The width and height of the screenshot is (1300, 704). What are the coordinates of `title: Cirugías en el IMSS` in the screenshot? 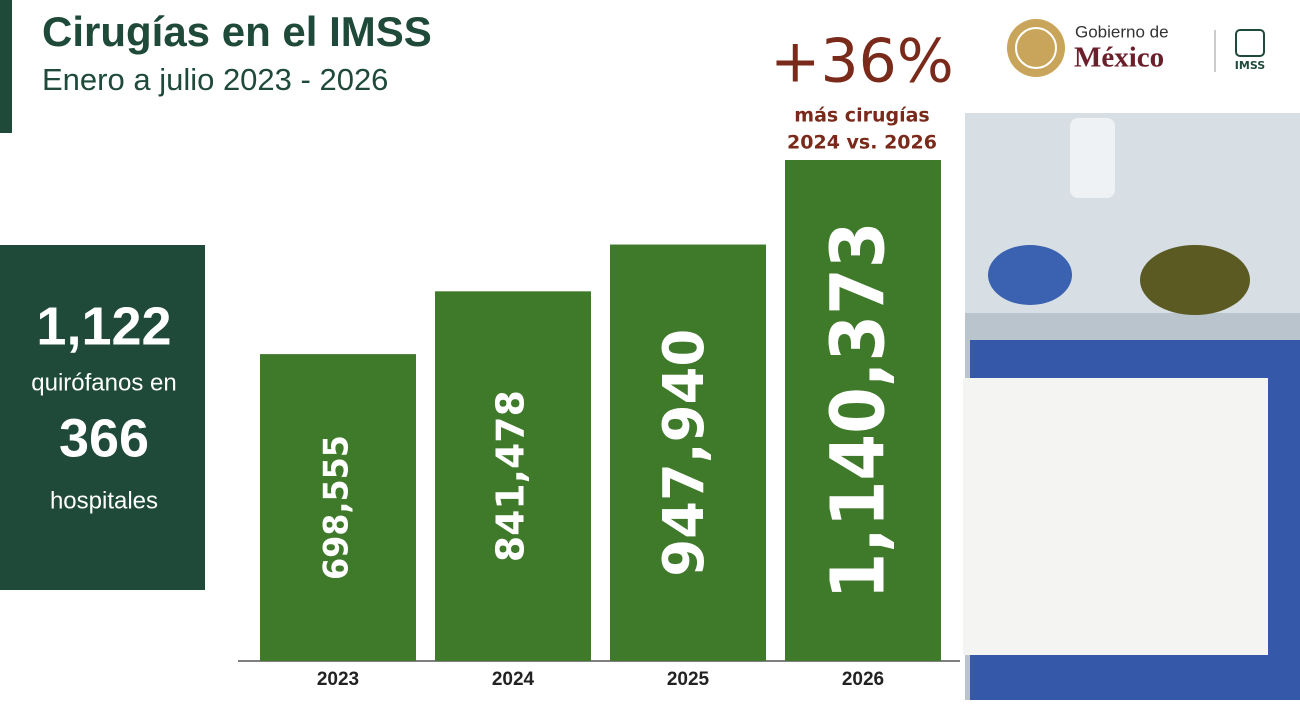 It's located at (237, 31).